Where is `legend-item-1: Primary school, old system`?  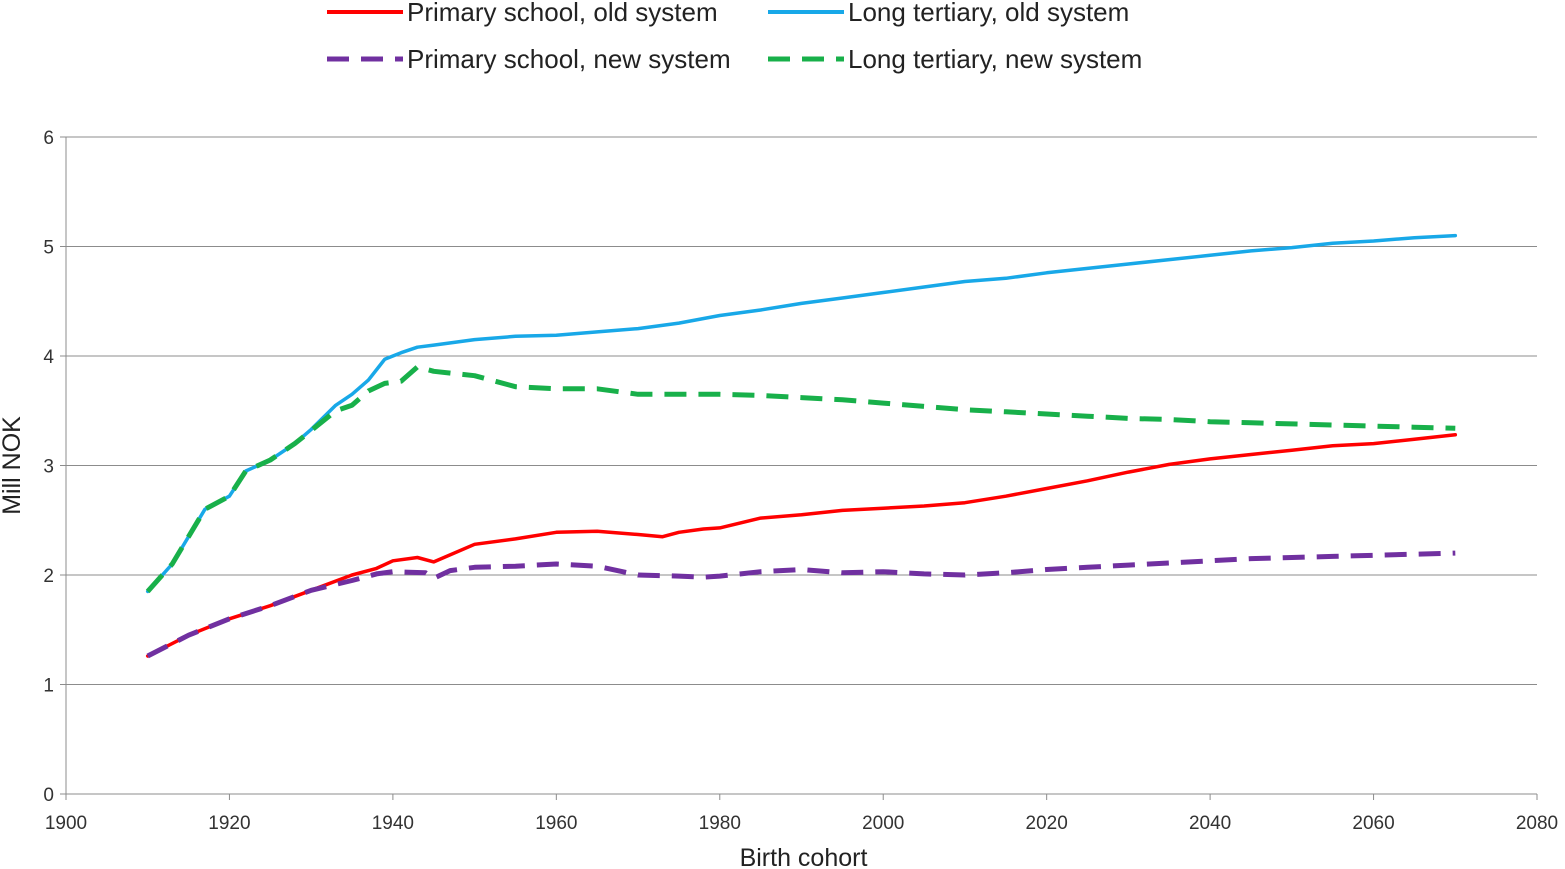 legend-item-1: Primary school, old system is located at coordinates (522, 13).